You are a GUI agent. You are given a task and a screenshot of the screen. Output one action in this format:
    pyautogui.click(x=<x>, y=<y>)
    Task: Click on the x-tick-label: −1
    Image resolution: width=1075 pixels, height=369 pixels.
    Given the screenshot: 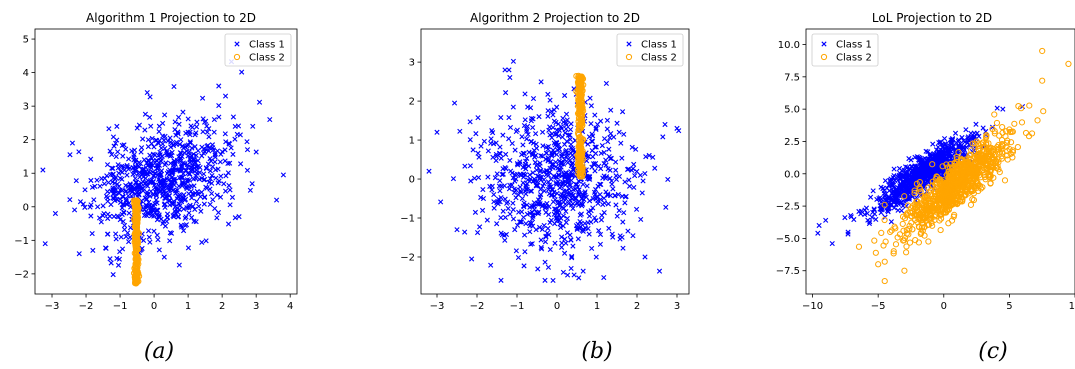 What is the action you would take?
    pyautogui.click(x=120, y=306)
    